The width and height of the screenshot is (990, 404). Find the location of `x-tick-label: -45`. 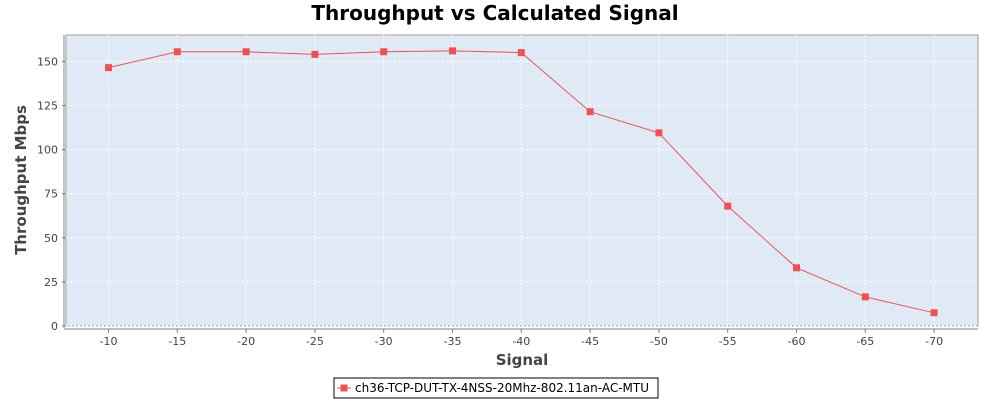

x-tick-label: -45 is located at coordinates (590, 341).